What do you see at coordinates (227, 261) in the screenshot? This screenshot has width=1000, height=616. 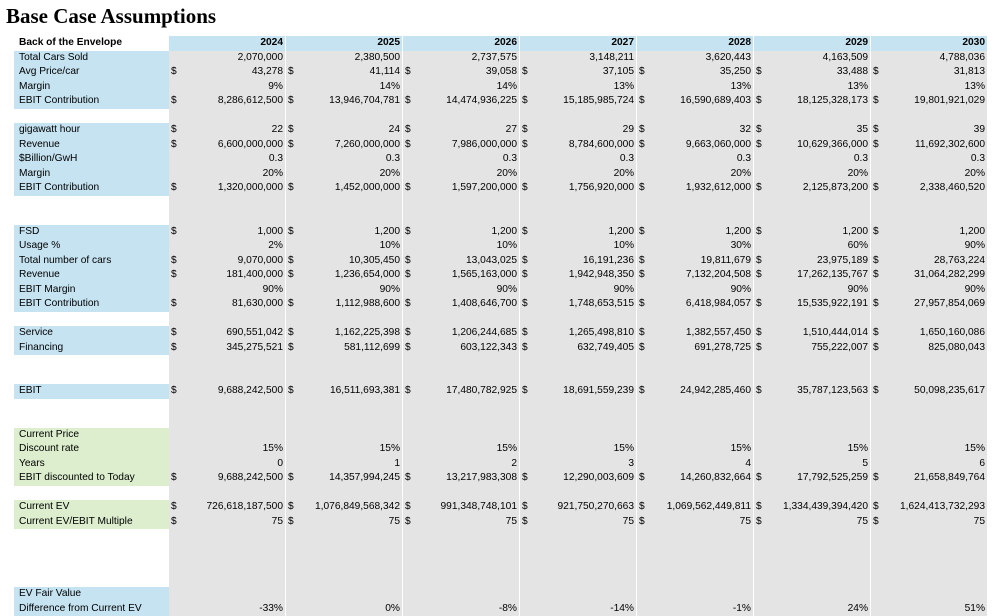 I see `value-cell: $9,070,000` at bounding box center [227, 261].